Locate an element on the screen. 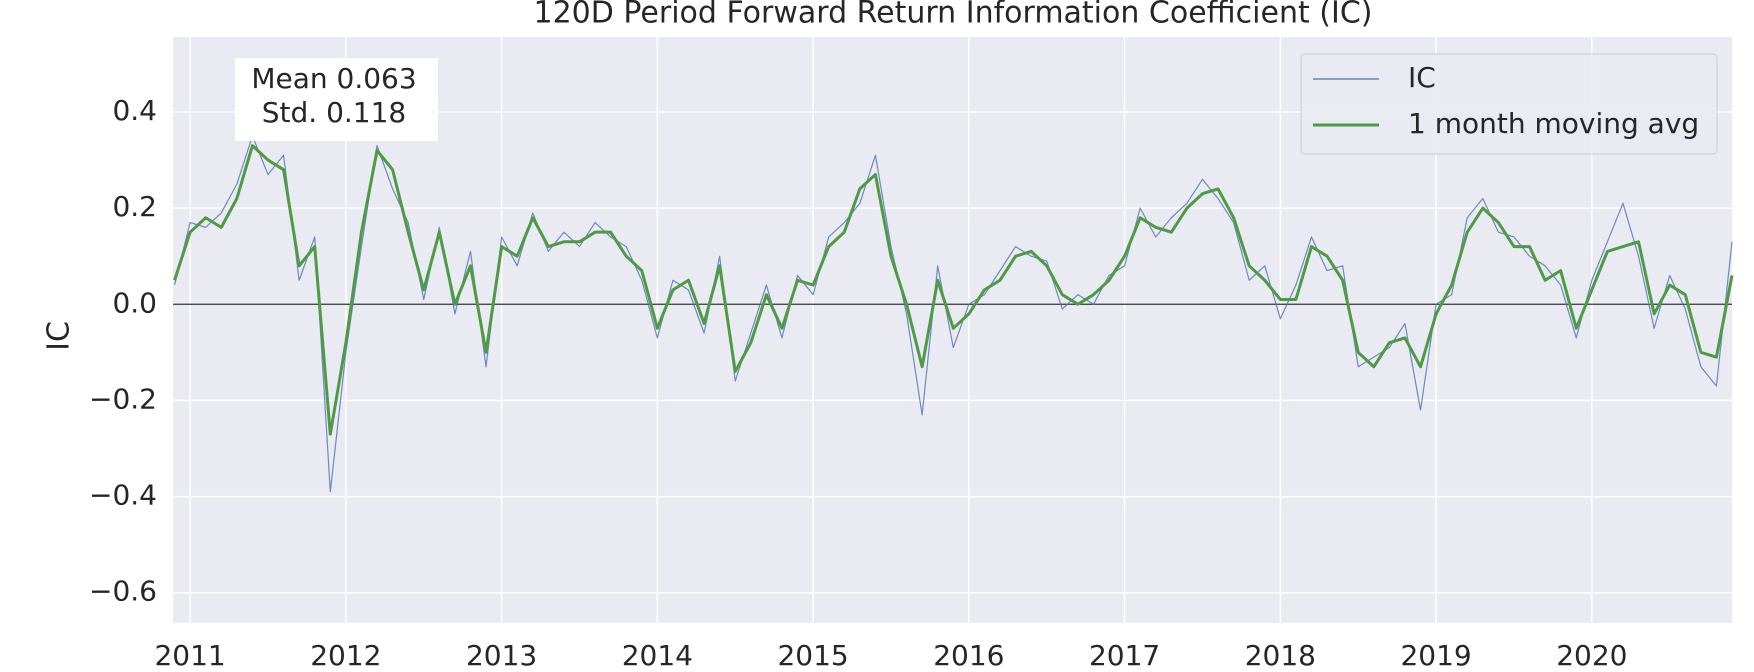  legend-label: 1 month moving avg is located at coordinates (1553, 123).